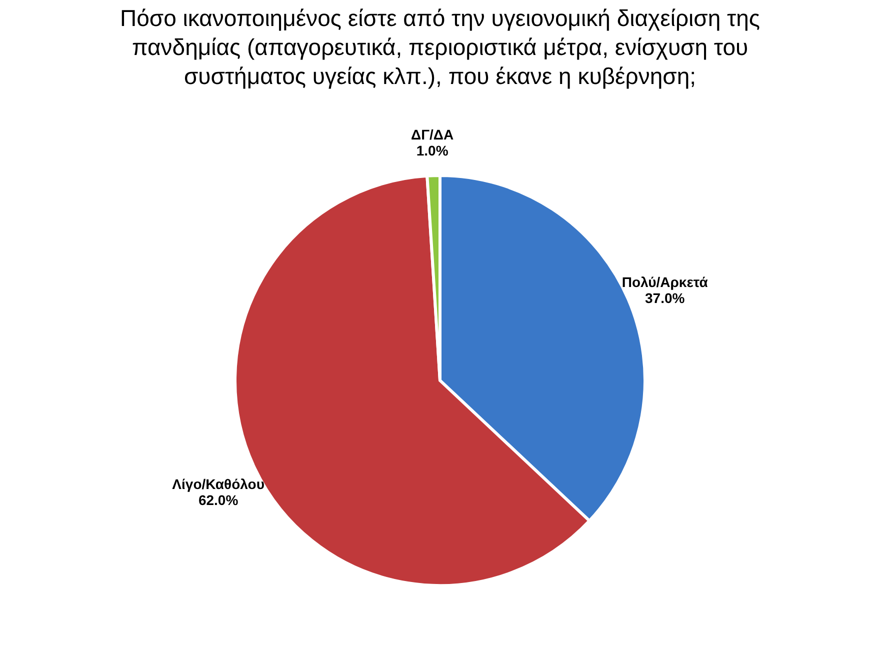  What do you see at coordinates (665, 282) in the screenshot?
I see `slice-label: Πολύ/Αρκετά` at bounding box center [665, 282].